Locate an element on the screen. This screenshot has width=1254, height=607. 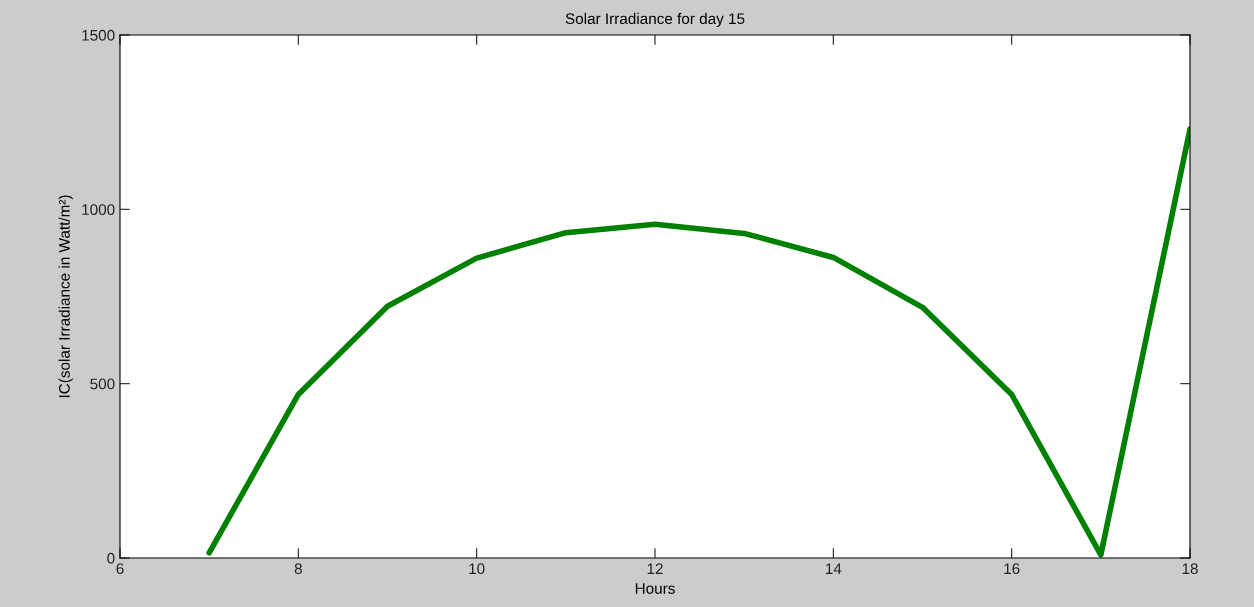
x-tick-label: 18 is located at coordinates (1190, 569).